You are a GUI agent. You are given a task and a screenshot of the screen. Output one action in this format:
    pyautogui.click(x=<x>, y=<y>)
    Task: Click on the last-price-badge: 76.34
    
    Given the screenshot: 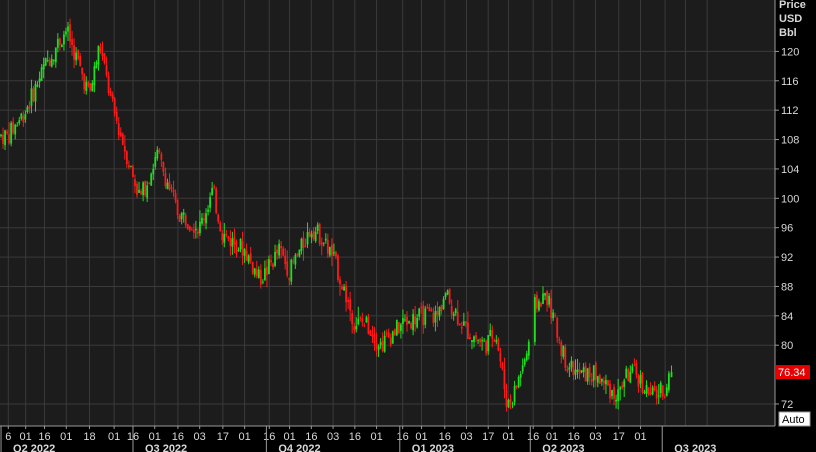 What is the action you would take?
    pyautogui.click(x=793, y=372)
    